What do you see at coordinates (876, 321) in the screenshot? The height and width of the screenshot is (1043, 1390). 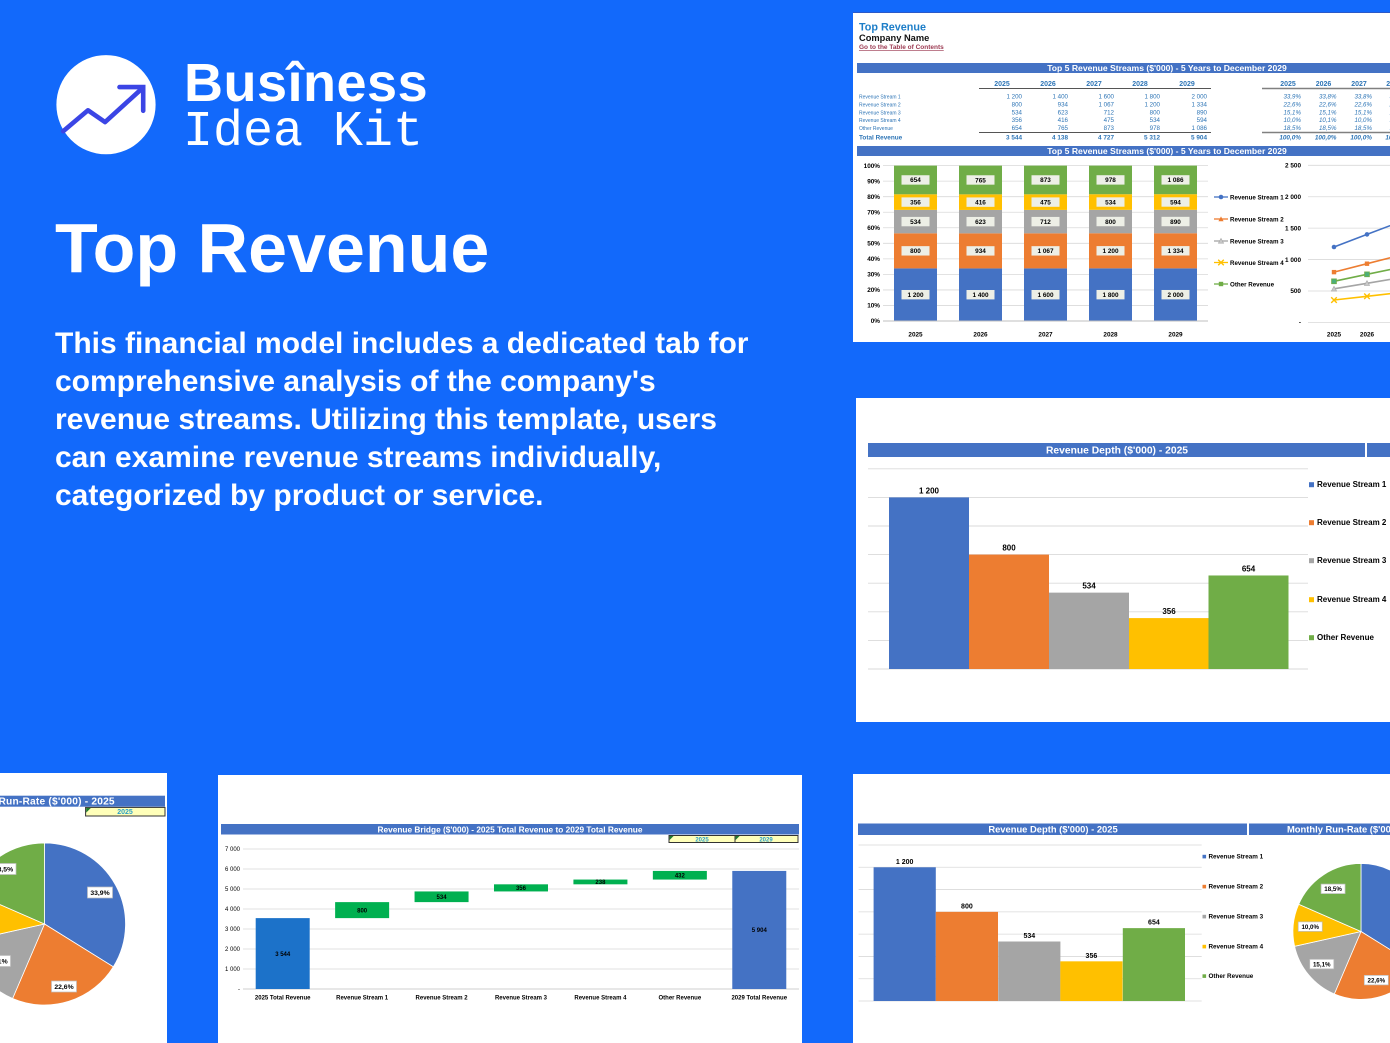 I see `svg-text: 0%` at bounding box center [876, 321].